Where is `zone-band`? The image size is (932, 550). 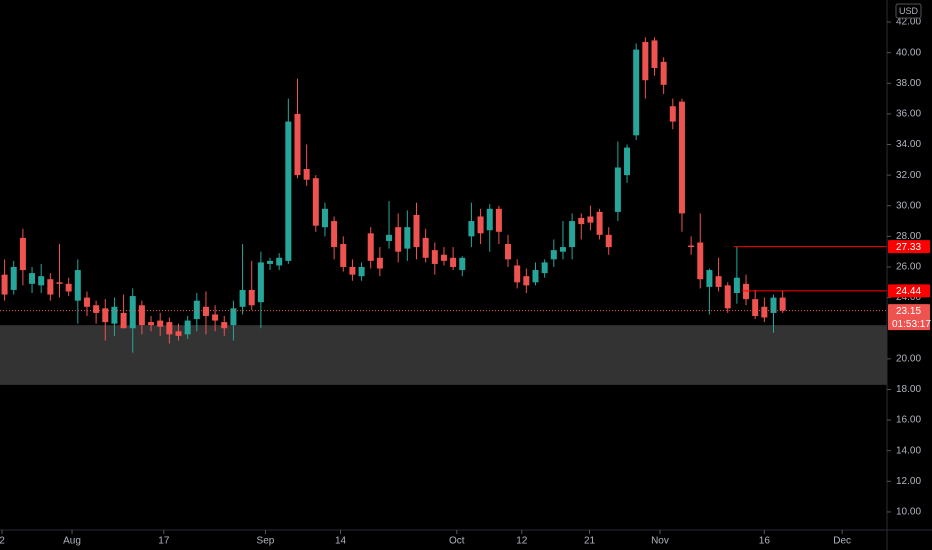
zone-band is located at coordinates (443, 355).